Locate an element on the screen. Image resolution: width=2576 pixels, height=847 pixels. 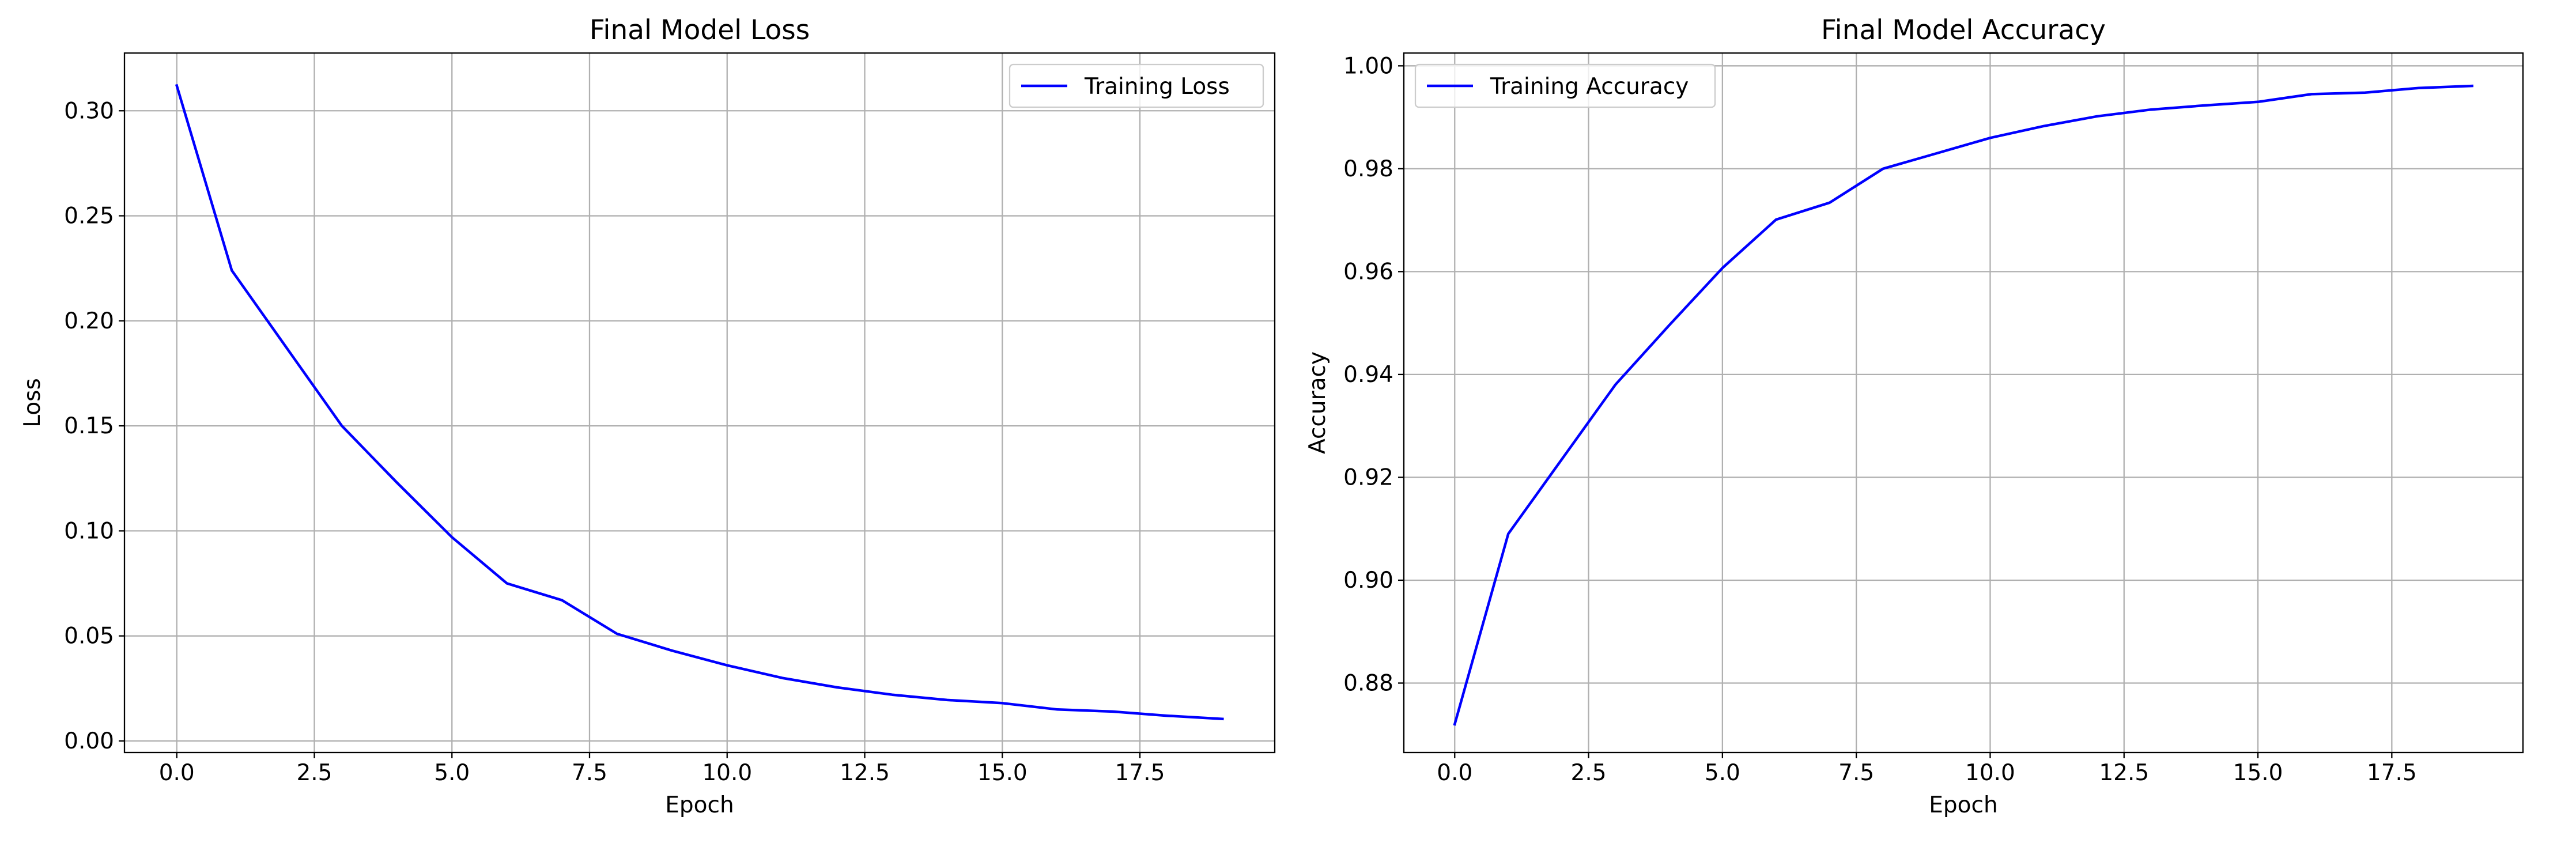
accuracy-y-tick-label: 0.88 is located at coordinates (1368, 683).